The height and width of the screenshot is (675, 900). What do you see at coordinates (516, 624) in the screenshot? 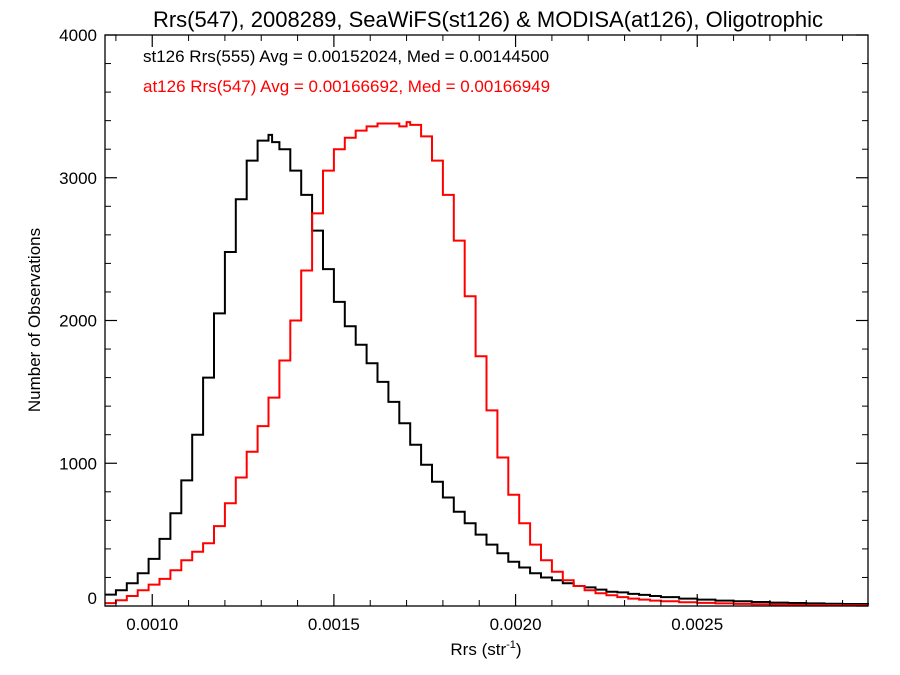
I see `x-tick-label: 0.0020` at bounding box center [516, 624].